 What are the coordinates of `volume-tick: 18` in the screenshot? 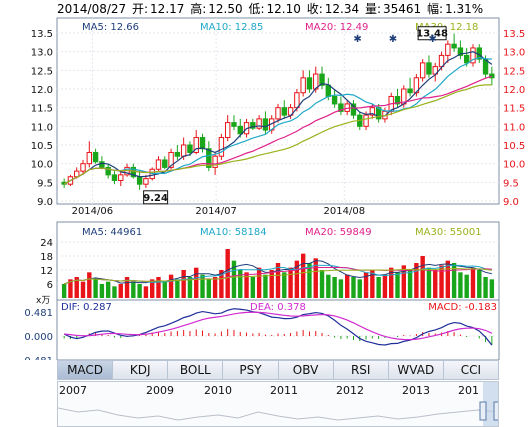 It's located at (46, 257).